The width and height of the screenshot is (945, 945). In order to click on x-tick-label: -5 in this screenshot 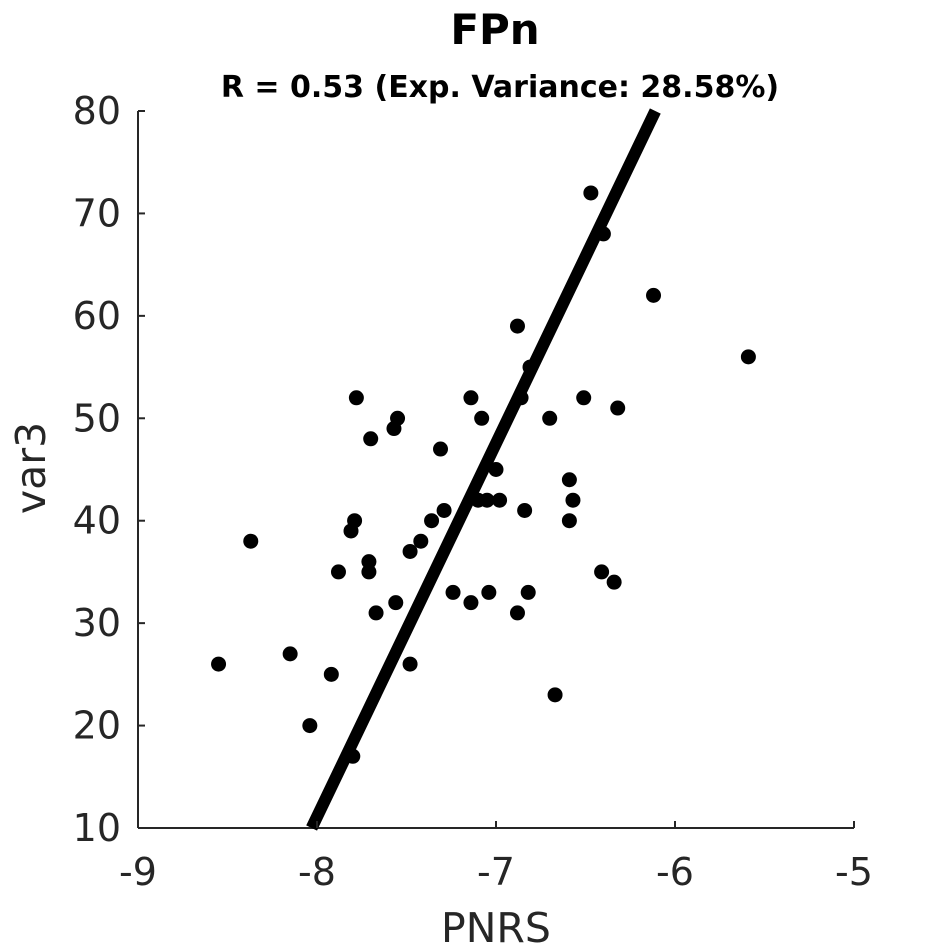, I will do `click(854, 872)`.